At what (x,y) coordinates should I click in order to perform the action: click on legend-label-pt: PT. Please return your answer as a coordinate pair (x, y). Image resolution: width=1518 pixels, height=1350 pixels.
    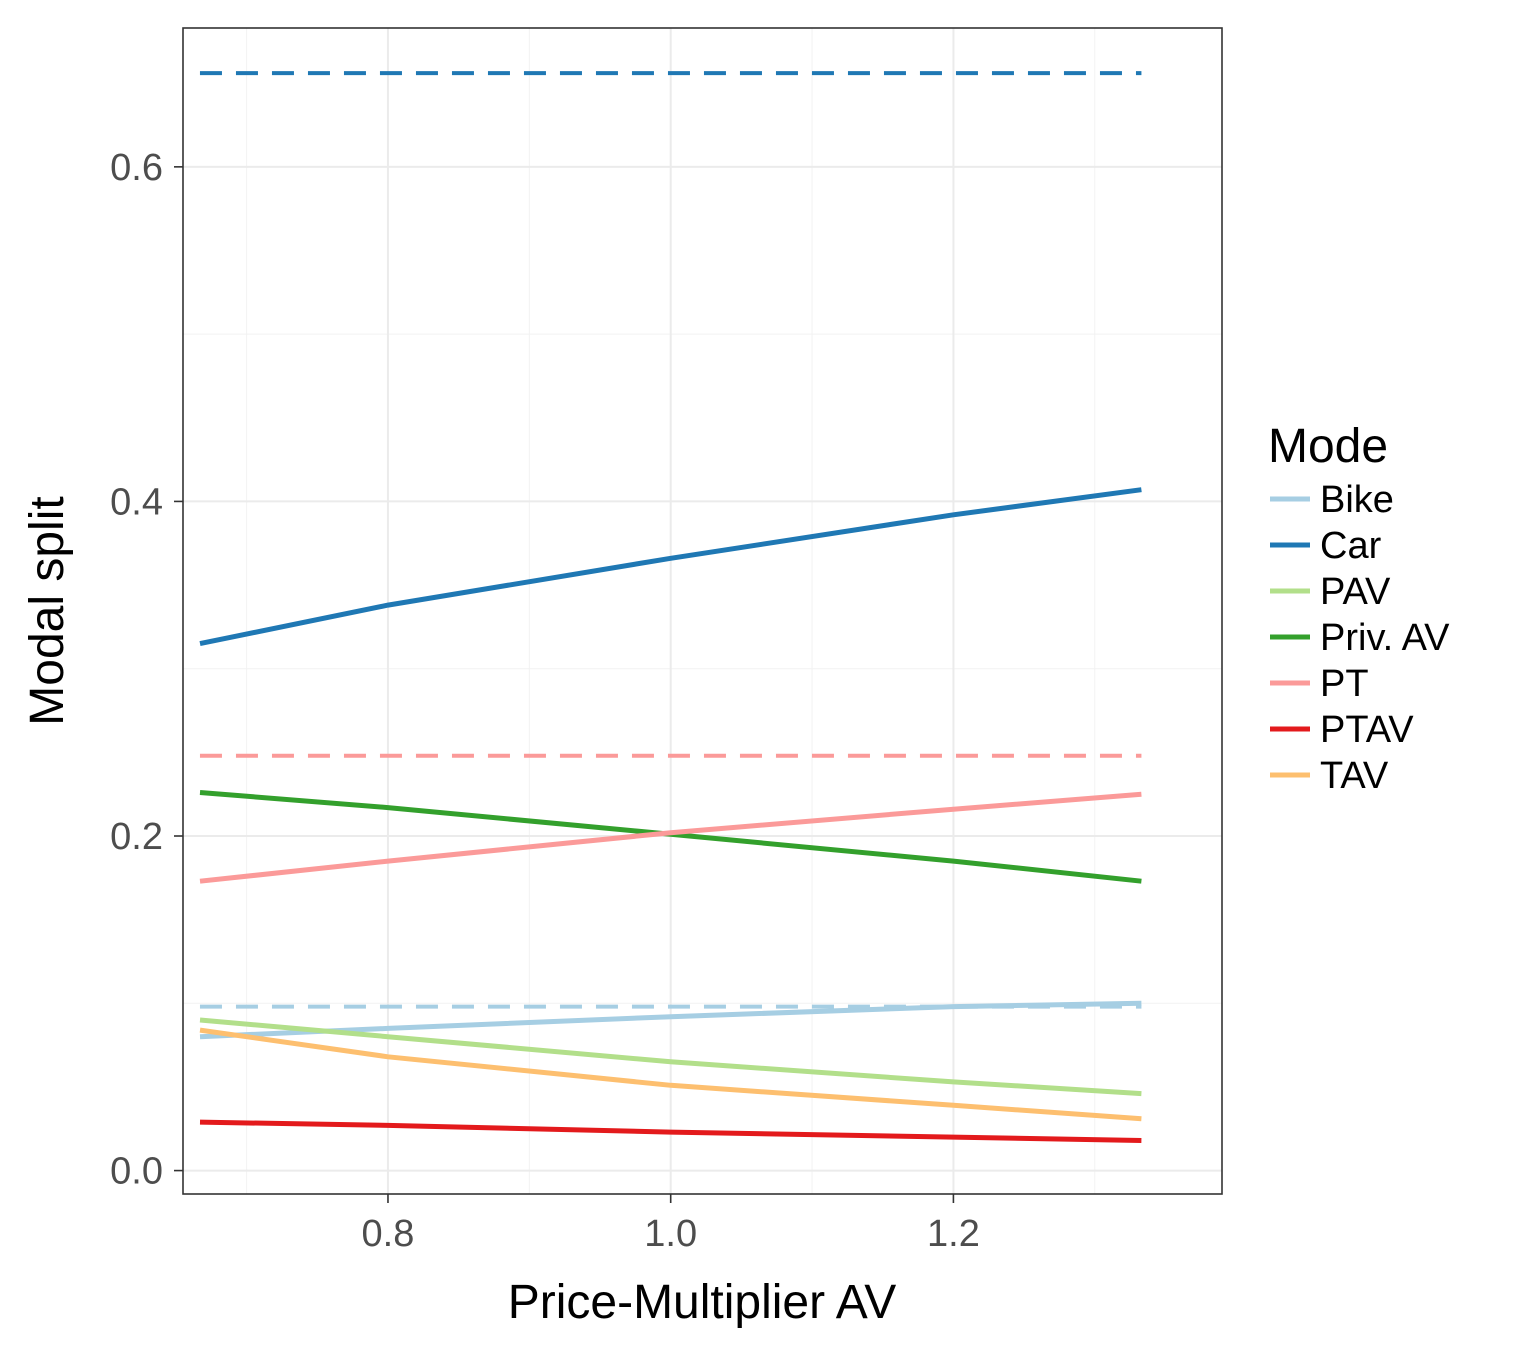
    Looking at the image, I should click on (1344, 684).